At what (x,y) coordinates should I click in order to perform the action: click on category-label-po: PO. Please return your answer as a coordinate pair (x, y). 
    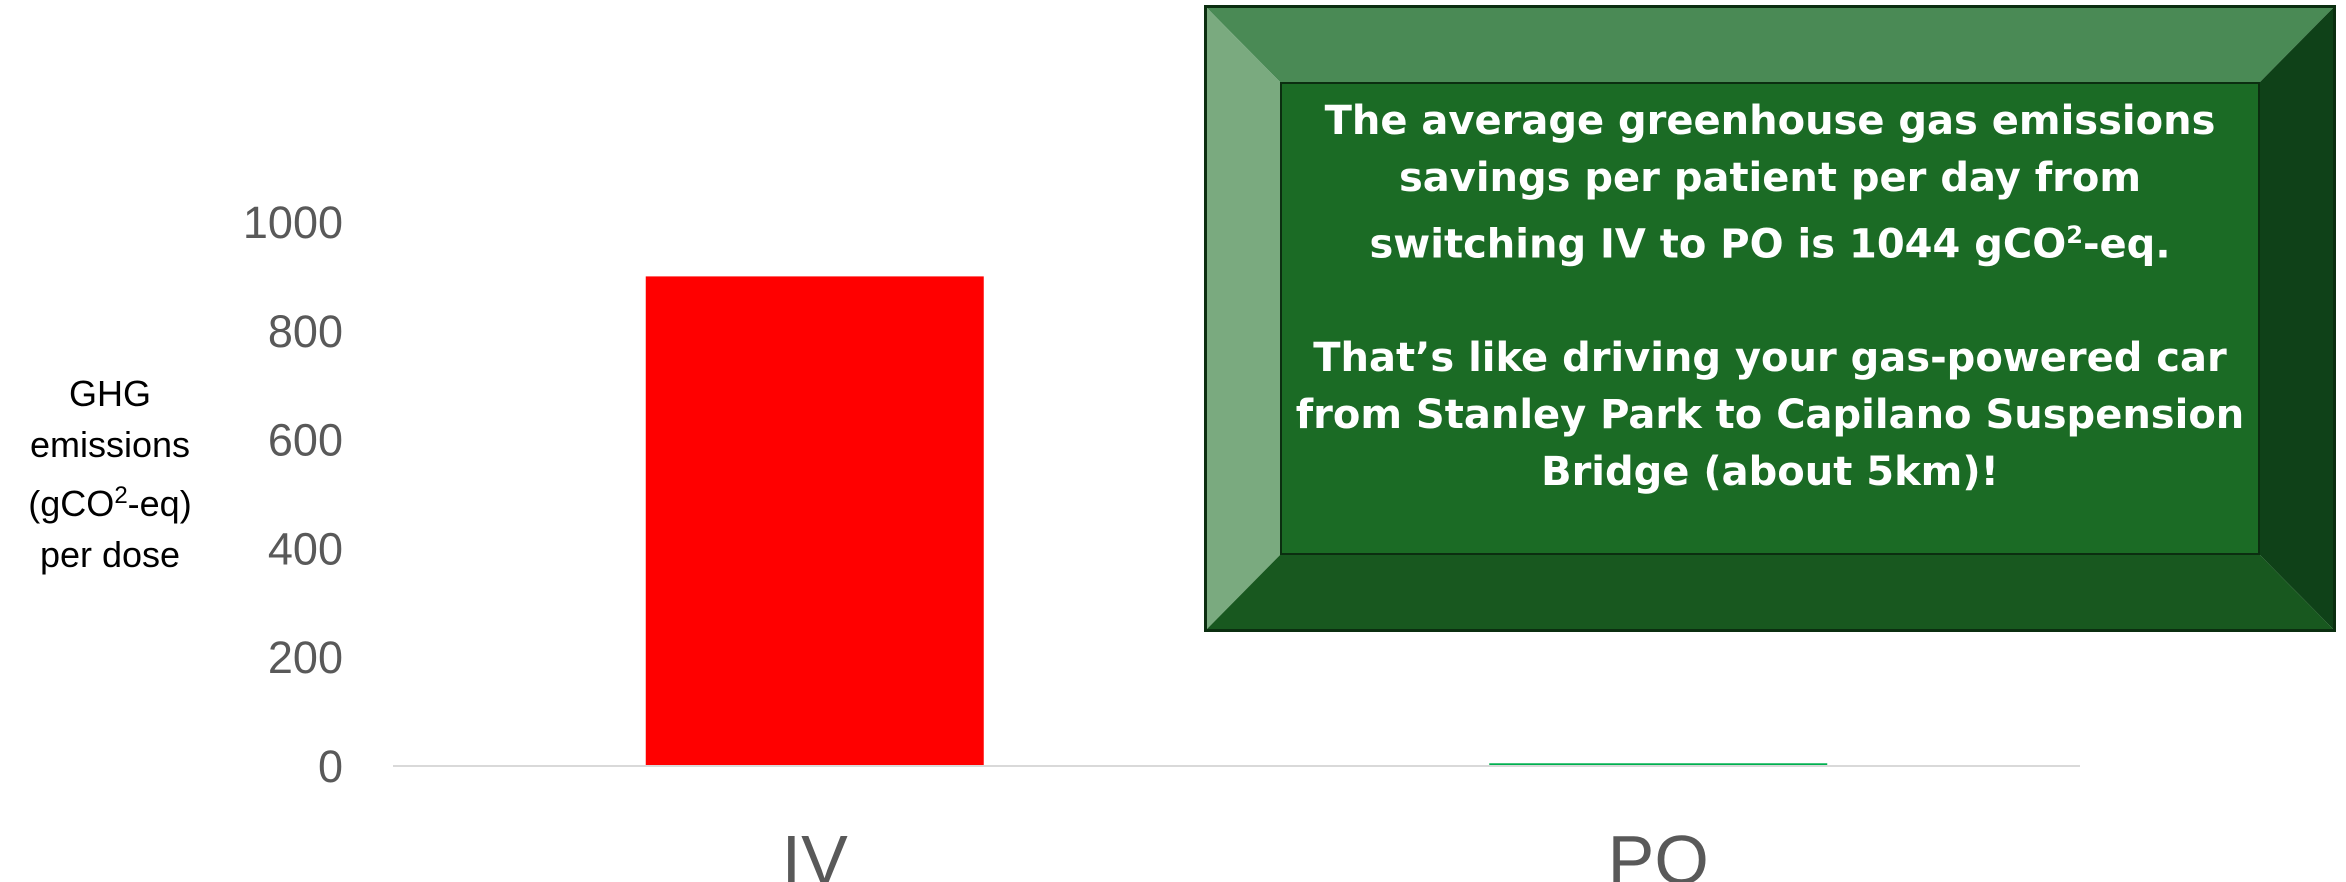
    Looking at the image, I should click on (1658, 851).